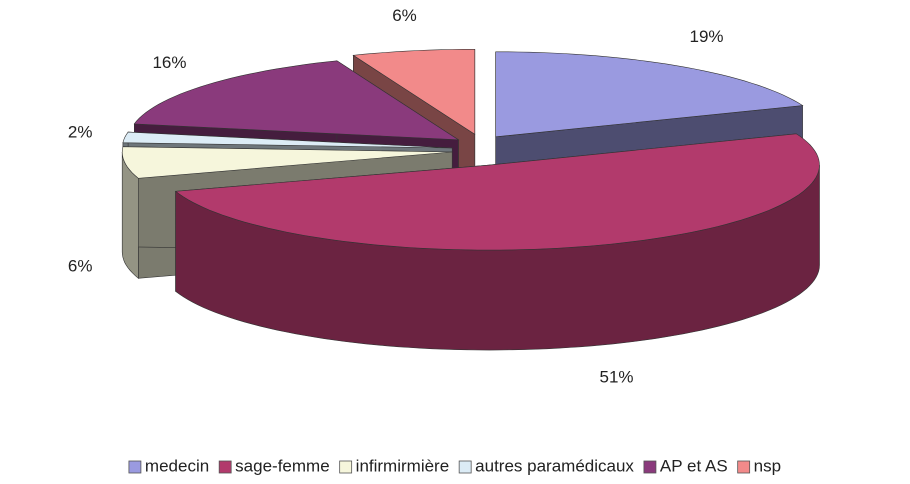  I want to click on data-label: 2%, so click(80, 131).